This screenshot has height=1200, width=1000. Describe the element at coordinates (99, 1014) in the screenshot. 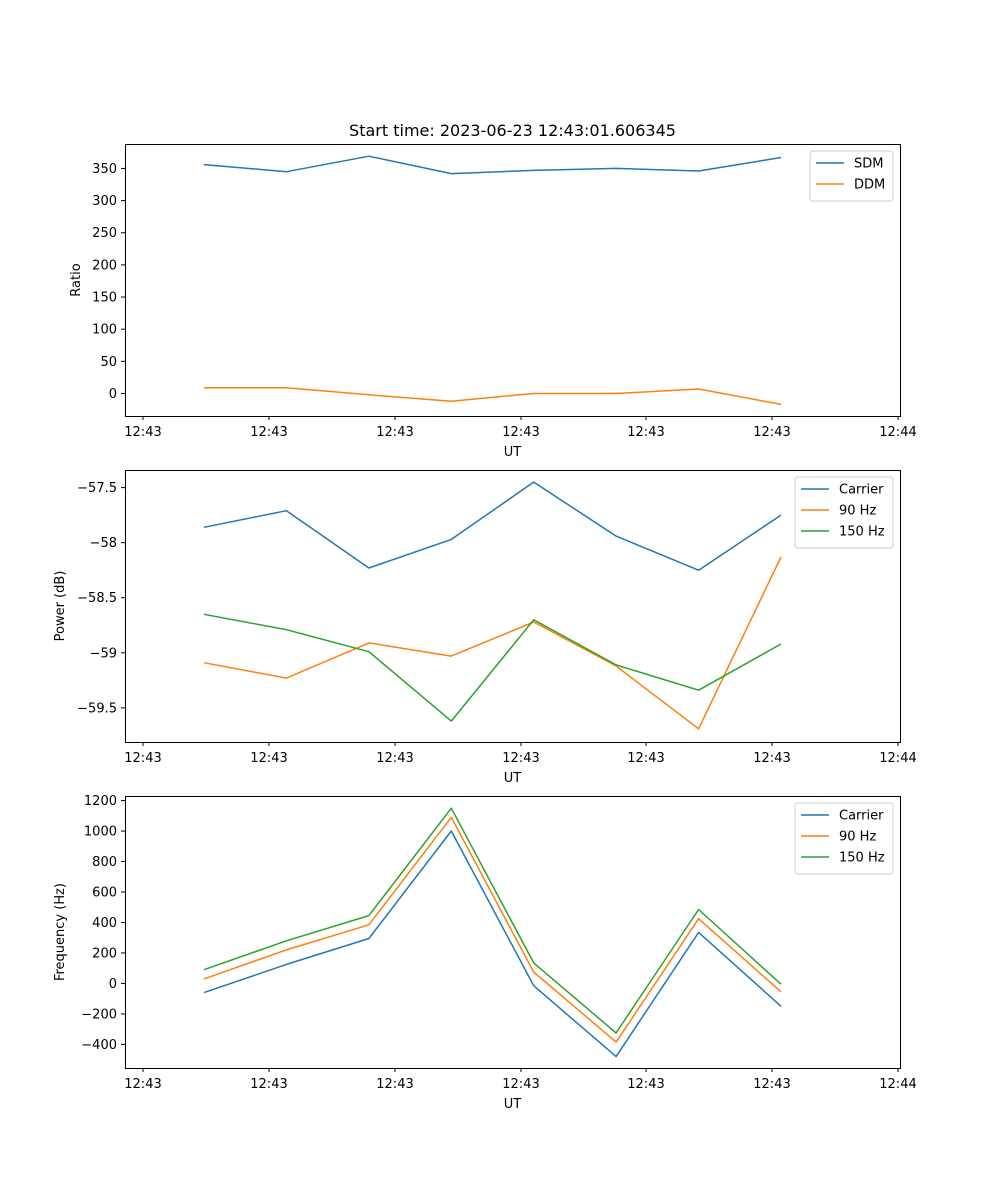

I see `y-tick-label: −200` at that location.